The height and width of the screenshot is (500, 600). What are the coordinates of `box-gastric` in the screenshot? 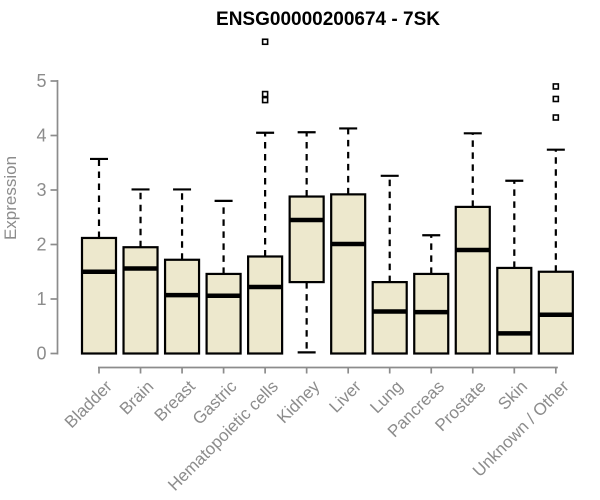 It's located at (223, 277).